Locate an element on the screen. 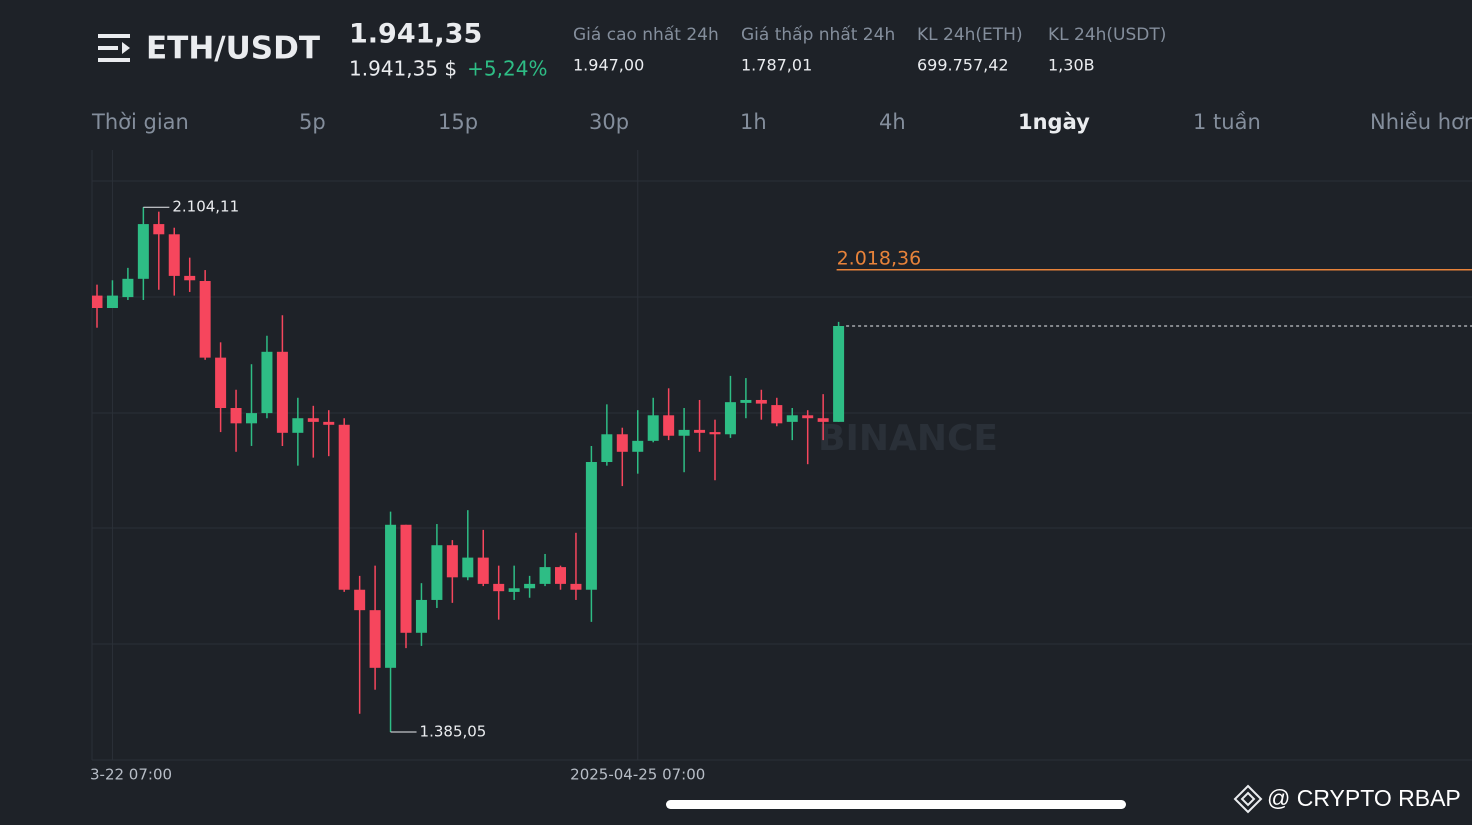 The height and width of the screenshot is (825, 1472). timeframe-tab: 15p is located at coordinates (458, 122).